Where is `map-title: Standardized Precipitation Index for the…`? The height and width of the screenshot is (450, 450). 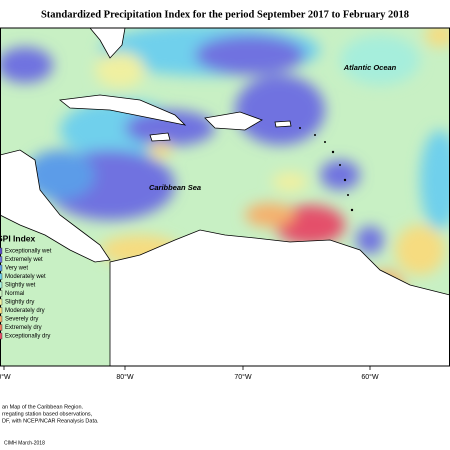 map-title: Standardized Precipitation Index for the… is located at coordinates (225, 14).